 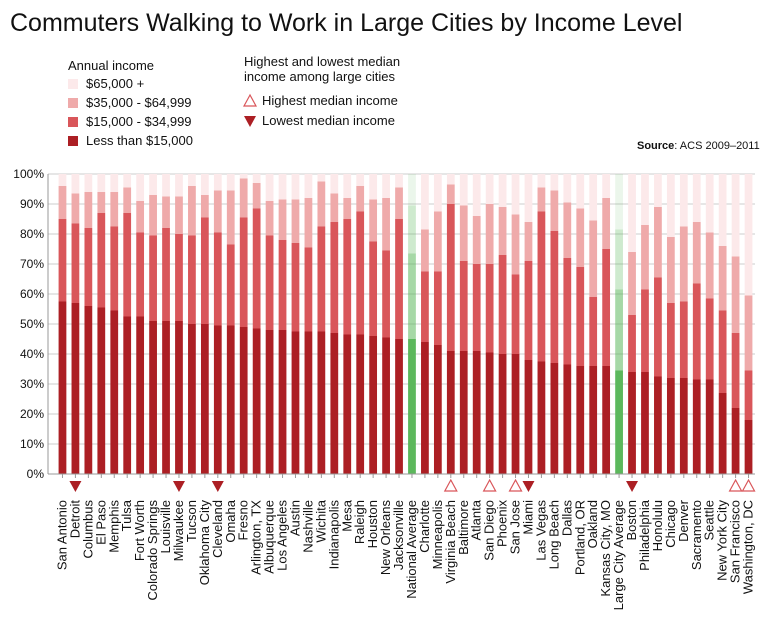 I want to click on x-tick-label-memphis: Memphis, so click(x=113, y=526).